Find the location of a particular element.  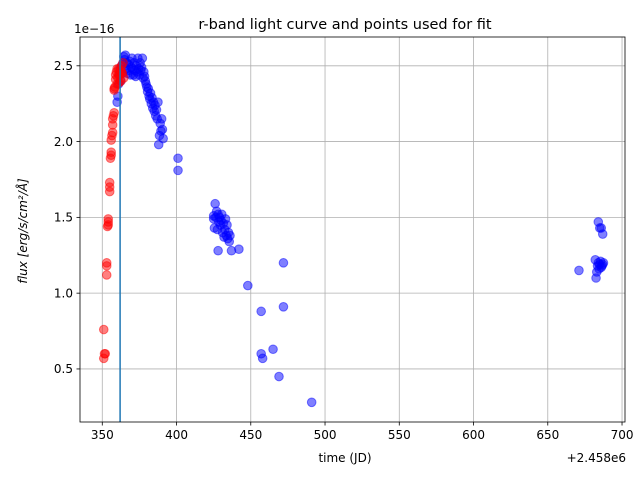

x-tick-label: 500 is located at coordinates (325, 435).